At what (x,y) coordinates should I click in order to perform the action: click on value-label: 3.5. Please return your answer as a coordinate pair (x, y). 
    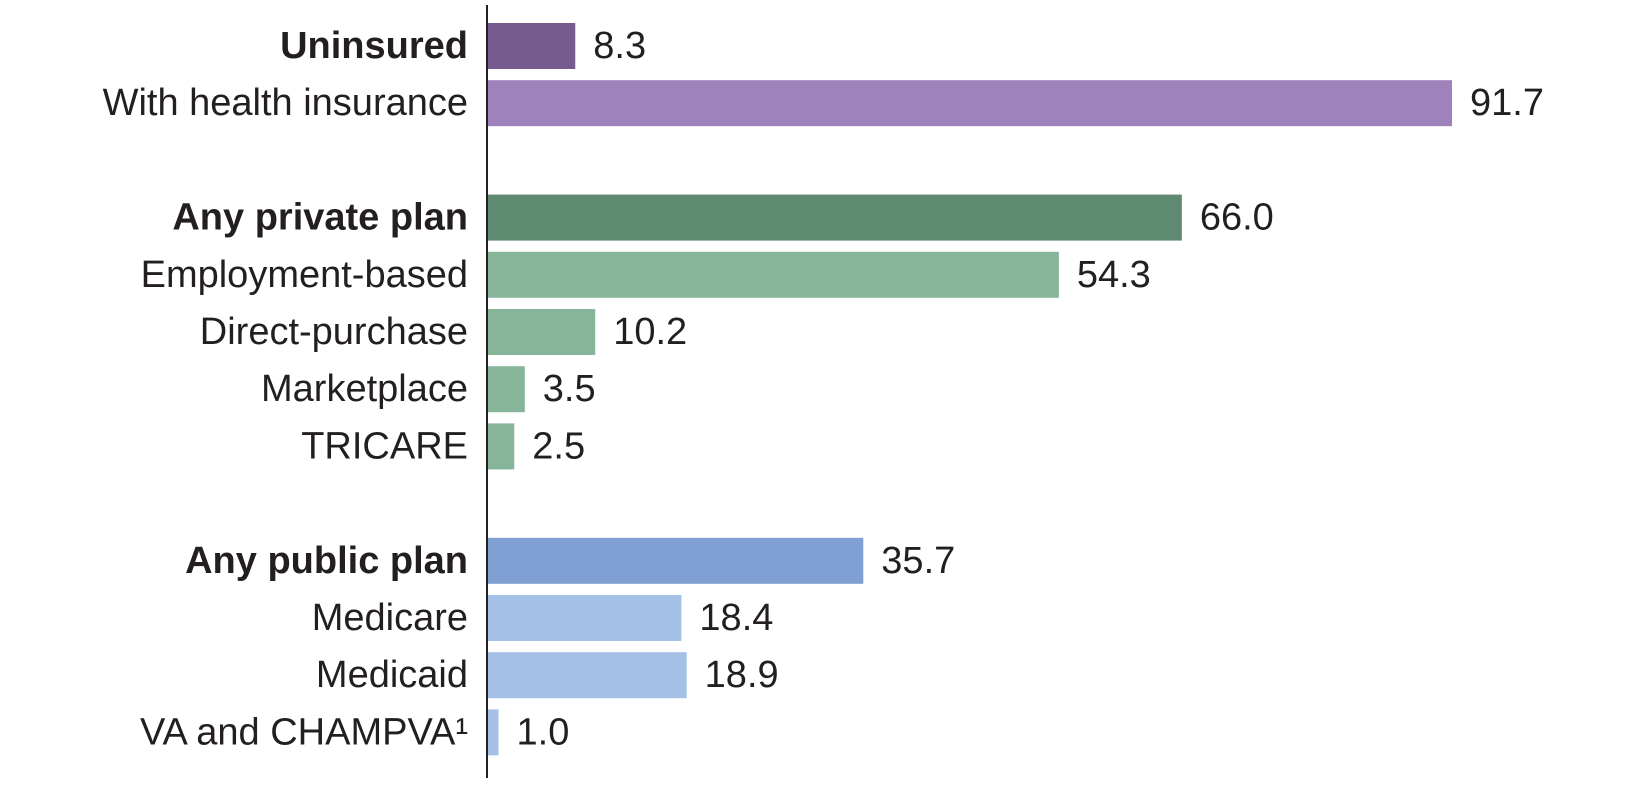
    Looking at the image, I should click on (569, 389).